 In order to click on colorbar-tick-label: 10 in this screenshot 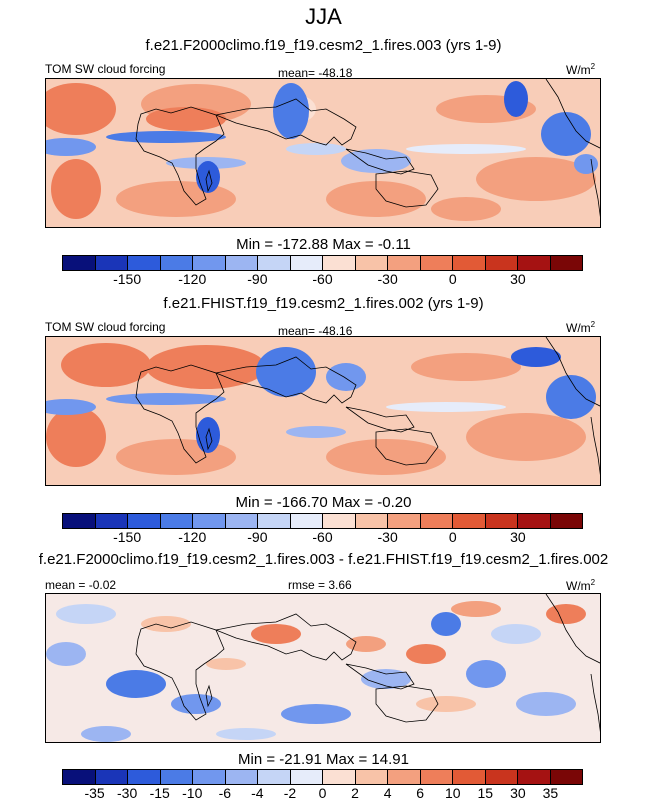, I will do `click(452, 793)`.